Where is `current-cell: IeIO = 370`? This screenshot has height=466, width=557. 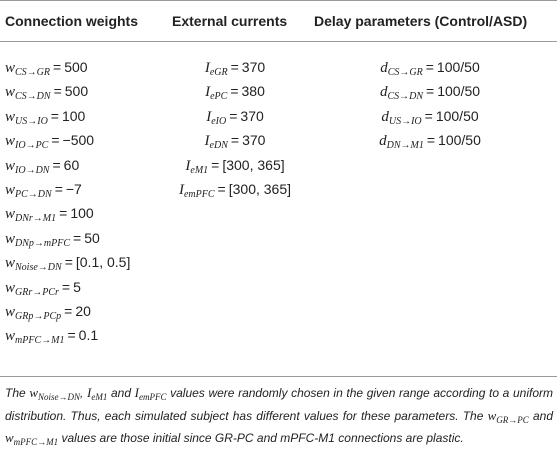
current-cell: IeIO = 370 is located at coordinates (235, 119).